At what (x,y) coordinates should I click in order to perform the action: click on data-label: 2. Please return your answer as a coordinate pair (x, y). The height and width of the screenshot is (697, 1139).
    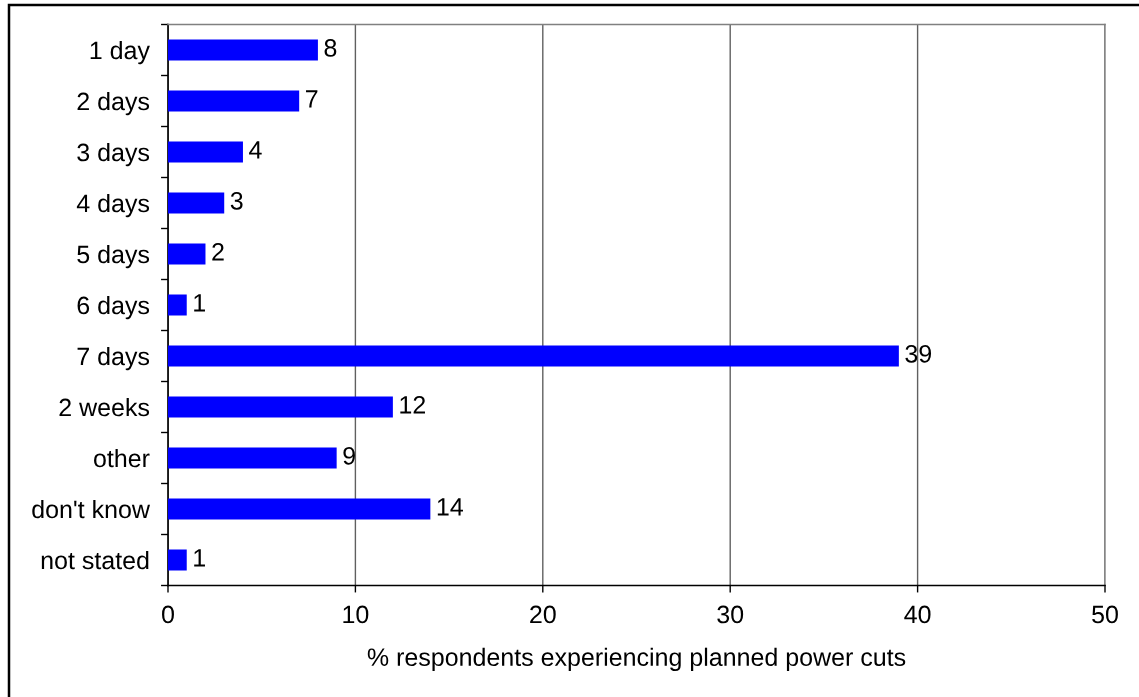
    Looking at the image, I should click on (218, 252).